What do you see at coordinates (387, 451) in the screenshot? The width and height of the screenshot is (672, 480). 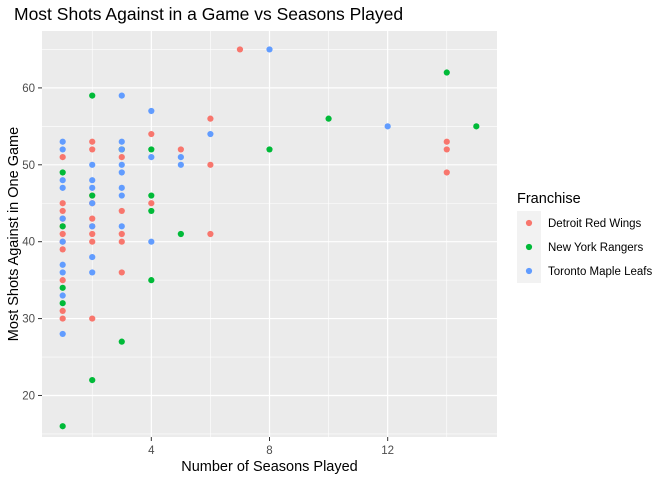 I see `x-tick-label: 12` at bounding box center [387, 451].